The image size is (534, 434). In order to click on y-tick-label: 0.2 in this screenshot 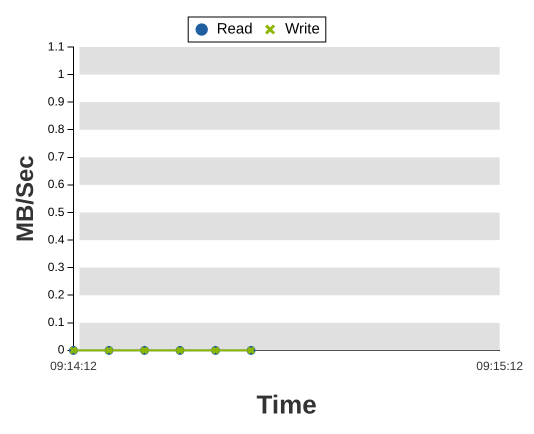, I will do `click(56, 295)`.